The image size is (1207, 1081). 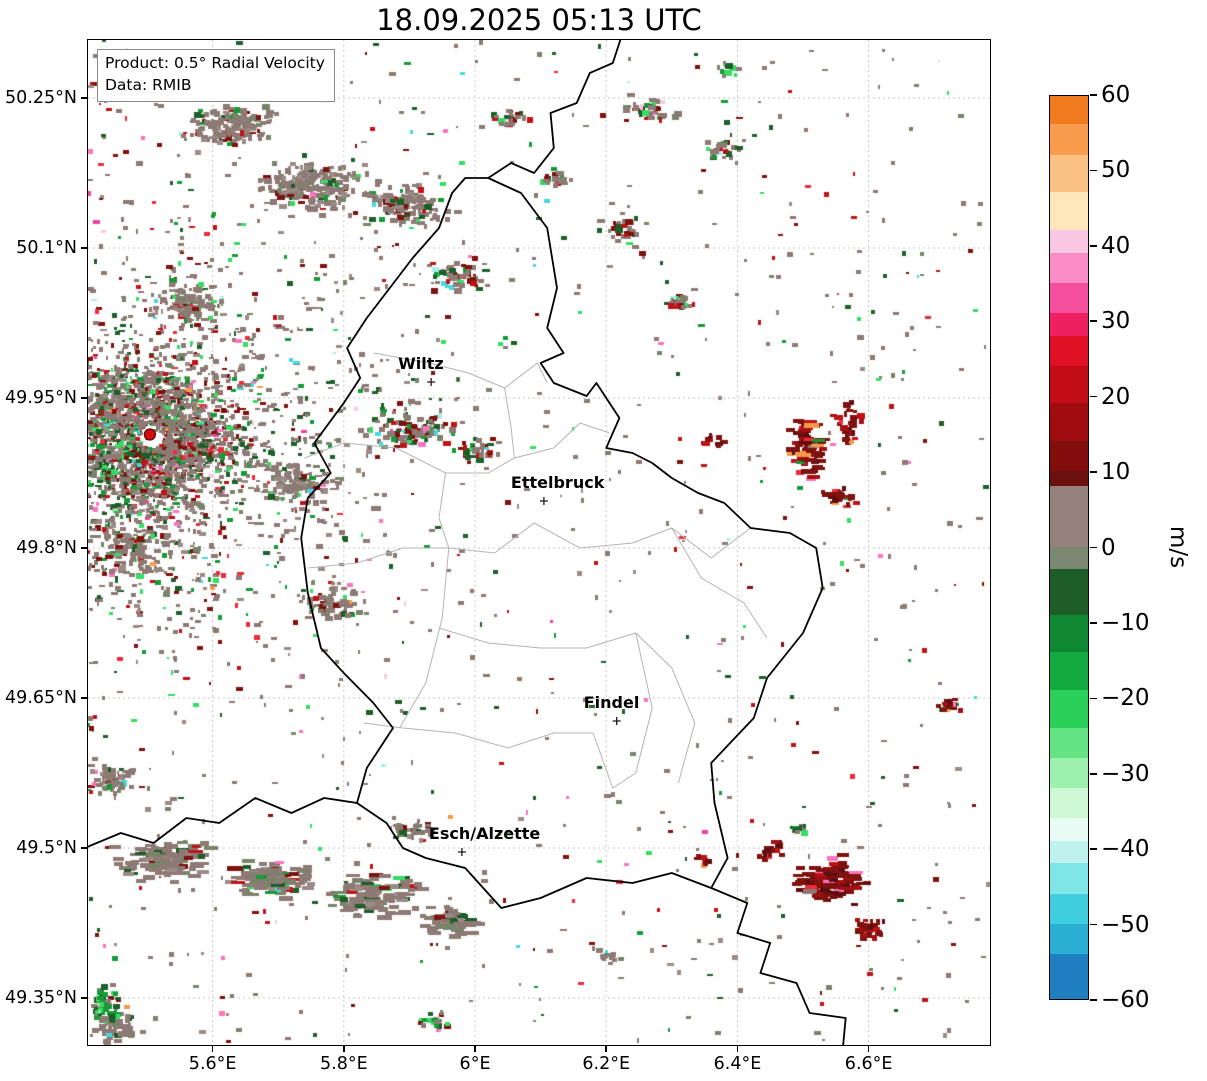 I want to click on colorbar-gradient, so click(x=1069, y=547).